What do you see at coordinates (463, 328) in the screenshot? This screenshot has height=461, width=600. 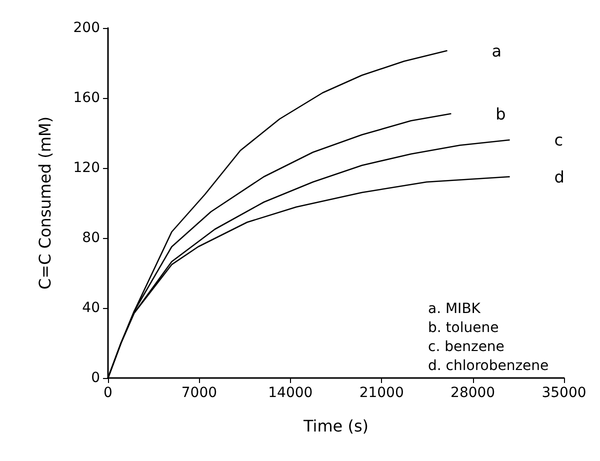 I see `annotation: b. toluene` at bounding box center [463, 328].